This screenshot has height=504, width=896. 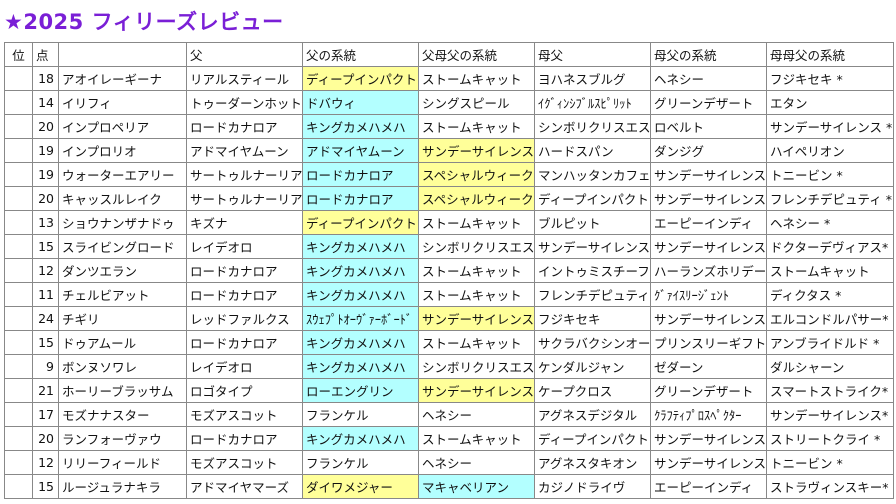 I want to click on table-cell: レッドファルクス, so click(x=244, y=318).